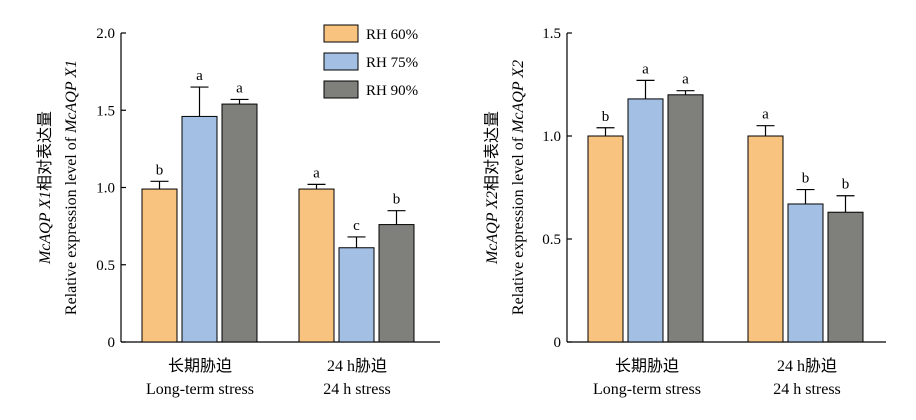 This screenshot has width=916, height=420. Describe the element at coordinates (105, 34) in the screenshot. I see `y-tick-label: 2.0` at that location.